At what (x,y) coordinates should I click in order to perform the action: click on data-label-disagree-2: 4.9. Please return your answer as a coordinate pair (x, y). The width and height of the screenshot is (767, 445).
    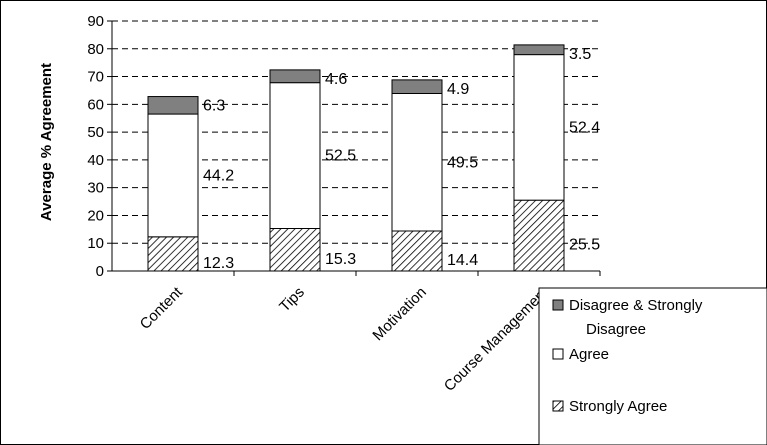
    Looking at the image, I should click on (458, 89).